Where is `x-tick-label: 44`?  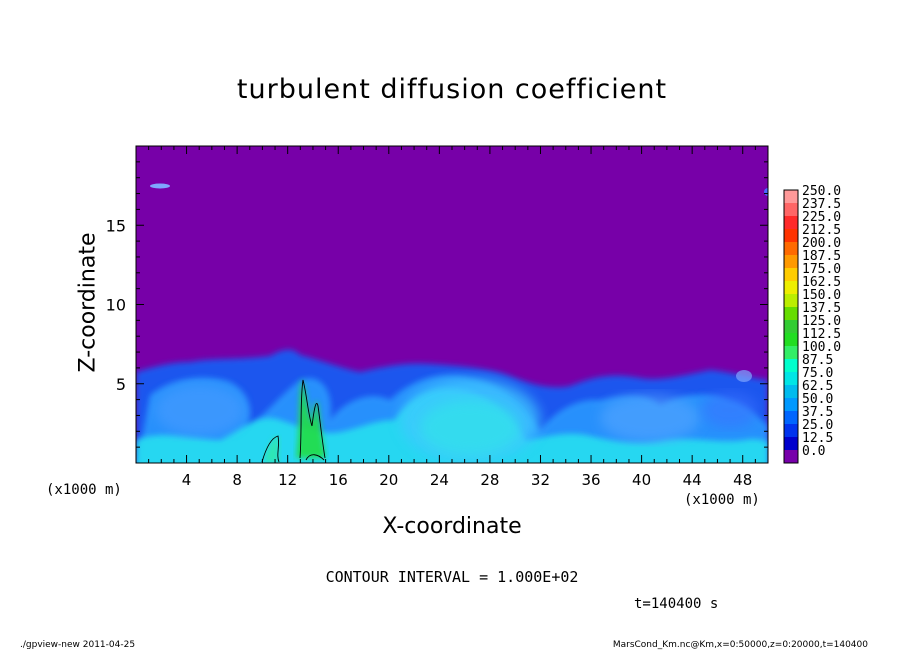
x-tick-label: 44 is located at coordinates (692, 480).